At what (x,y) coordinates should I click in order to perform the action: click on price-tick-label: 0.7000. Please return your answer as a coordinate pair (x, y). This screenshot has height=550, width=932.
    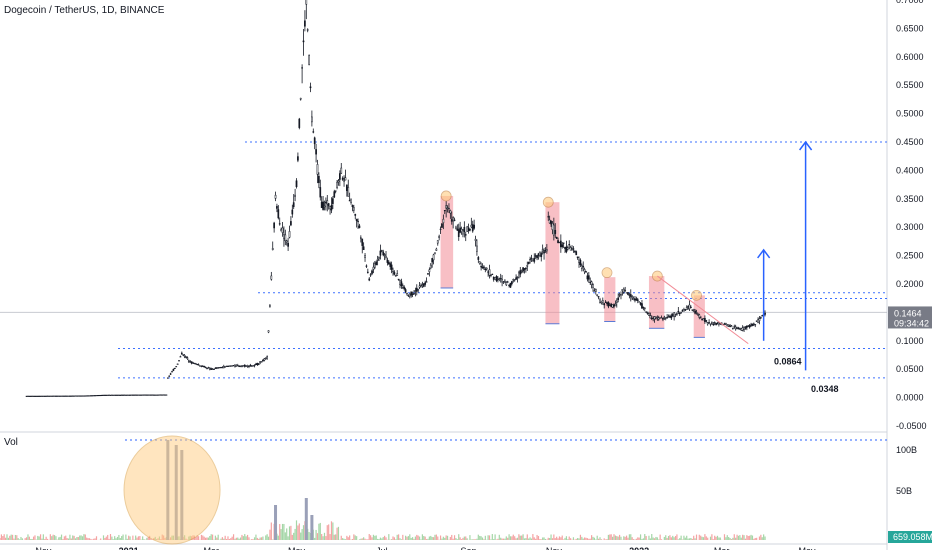
    Looking at the image, I should click on (910, 2).